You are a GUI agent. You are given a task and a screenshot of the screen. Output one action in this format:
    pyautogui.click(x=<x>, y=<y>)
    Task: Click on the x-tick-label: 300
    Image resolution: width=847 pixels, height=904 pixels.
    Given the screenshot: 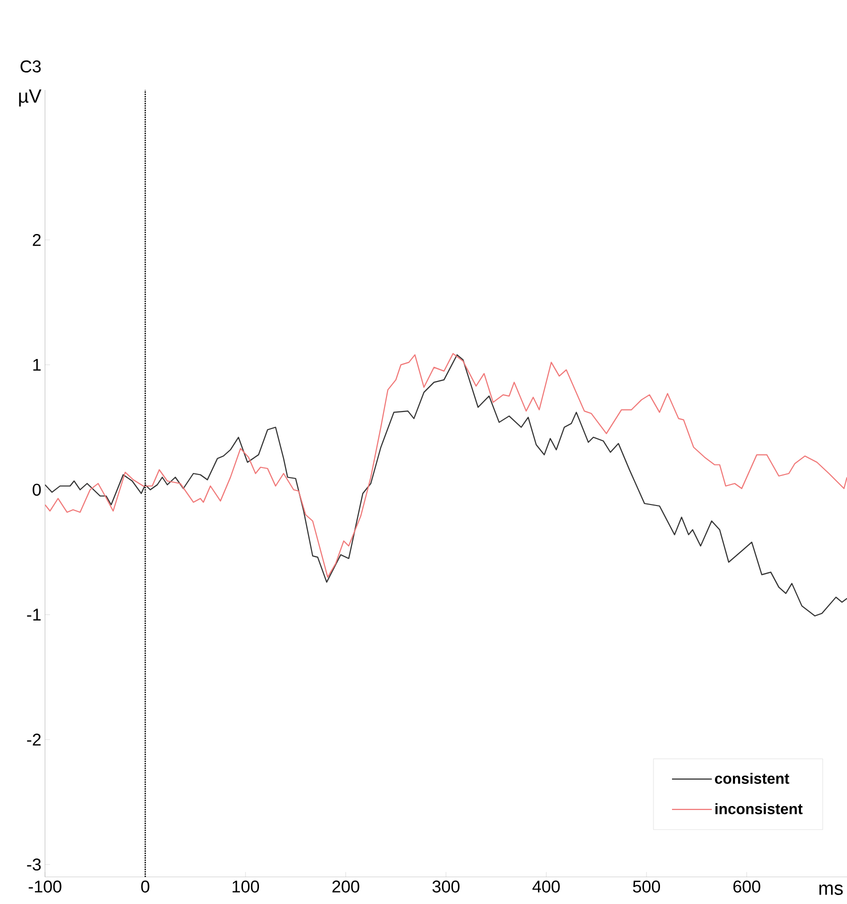 What is the action you would take?
    pyautogui.click(x=446, y=886)
    